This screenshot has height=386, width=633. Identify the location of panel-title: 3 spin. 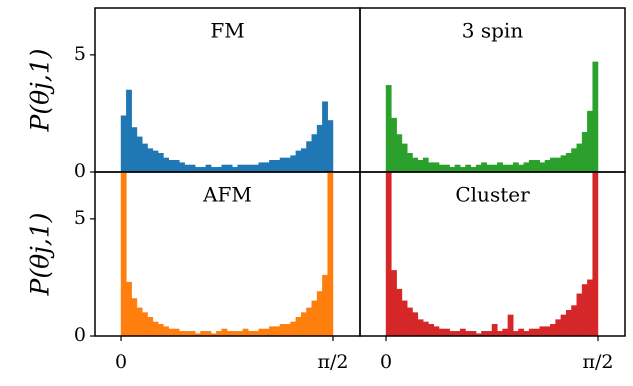
(493, 31).